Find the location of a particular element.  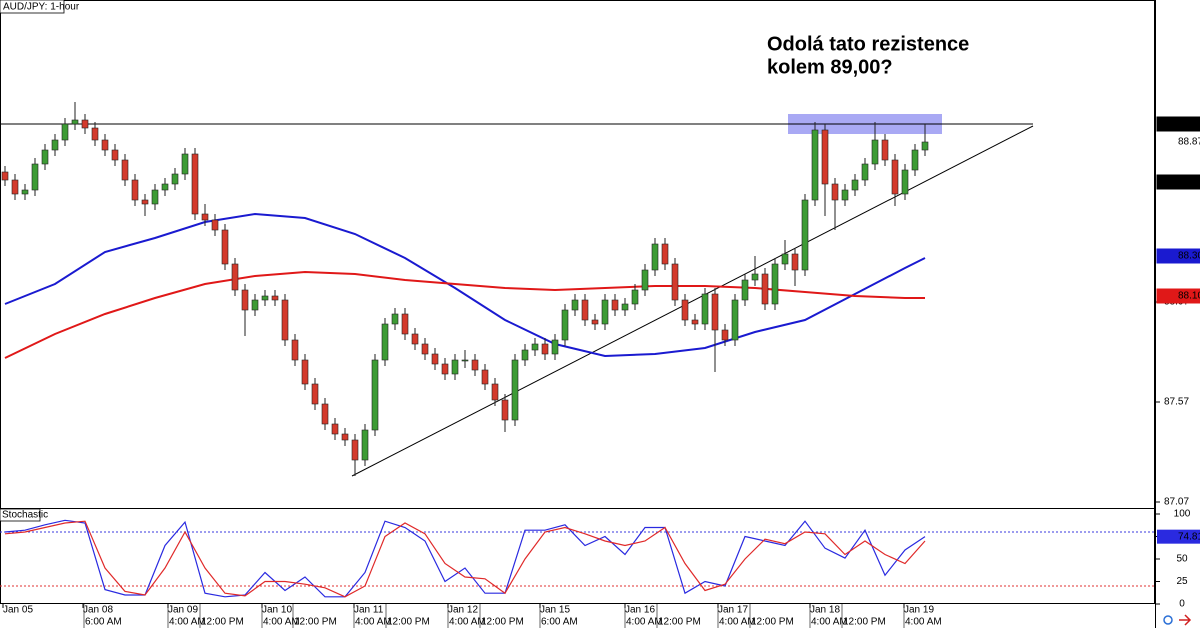

chart-title: AUD/JPY: 1-hour is located at coordinates (41, 7).